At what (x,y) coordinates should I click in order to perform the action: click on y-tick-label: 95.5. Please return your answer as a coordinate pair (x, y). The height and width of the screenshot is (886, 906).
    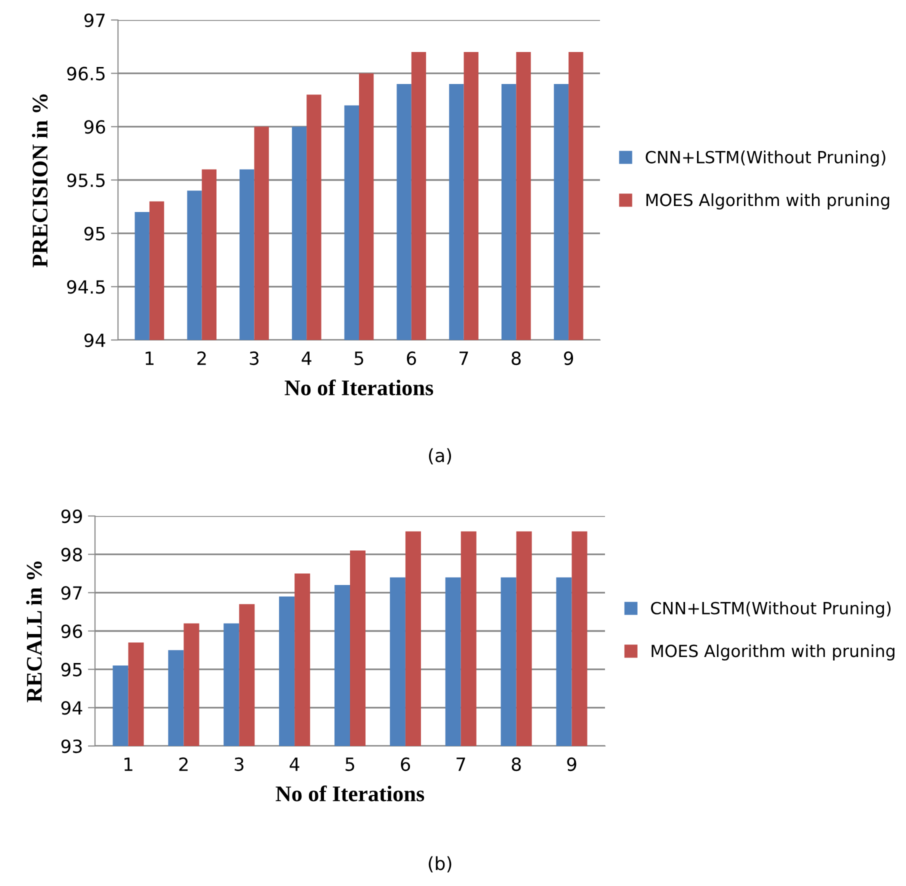
    Looking at the image, I should click on (86, 180).